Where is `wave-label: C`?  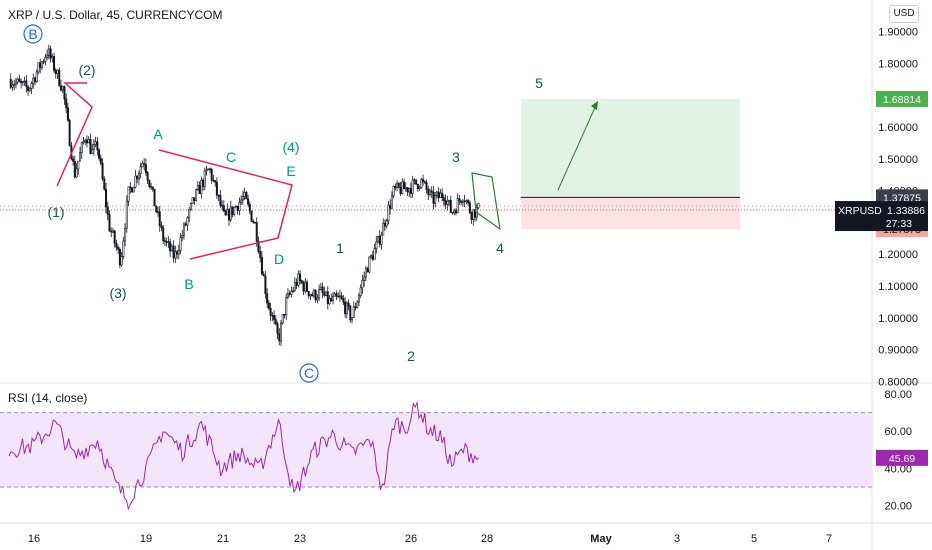
wave-label: C is located at coordinates (309, 373).